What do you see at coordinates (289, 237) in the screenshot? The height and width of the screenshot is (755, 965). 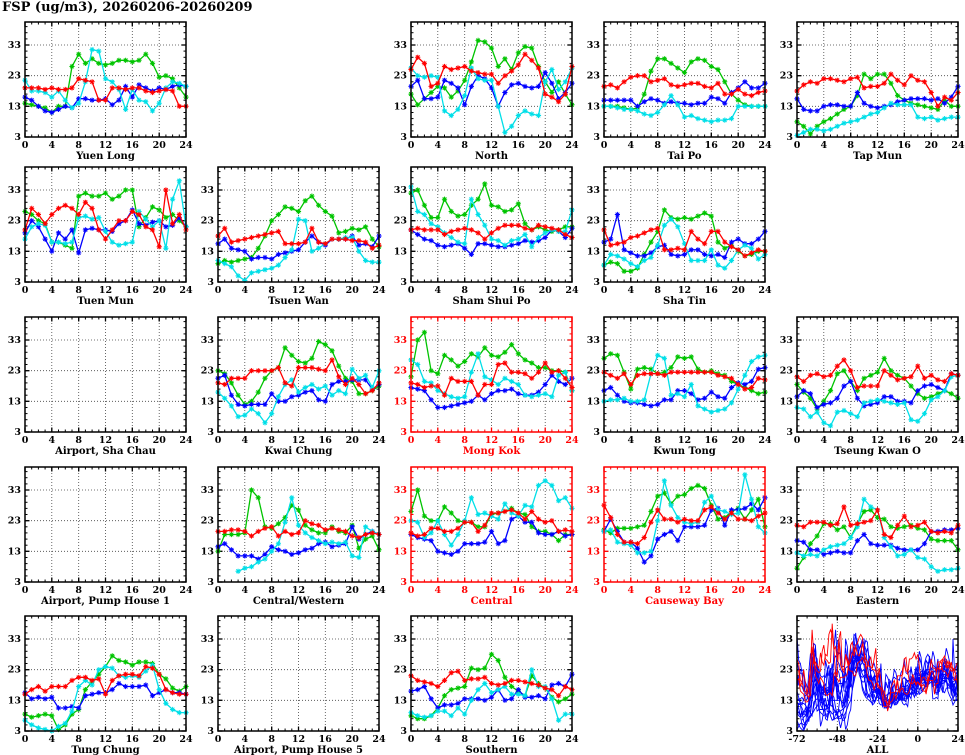 I see `chart-tsuen-wan: 3 13 23 33 0 4 8 12 16 20 24 Tsuen Wan` at bounding box center [289, 237].